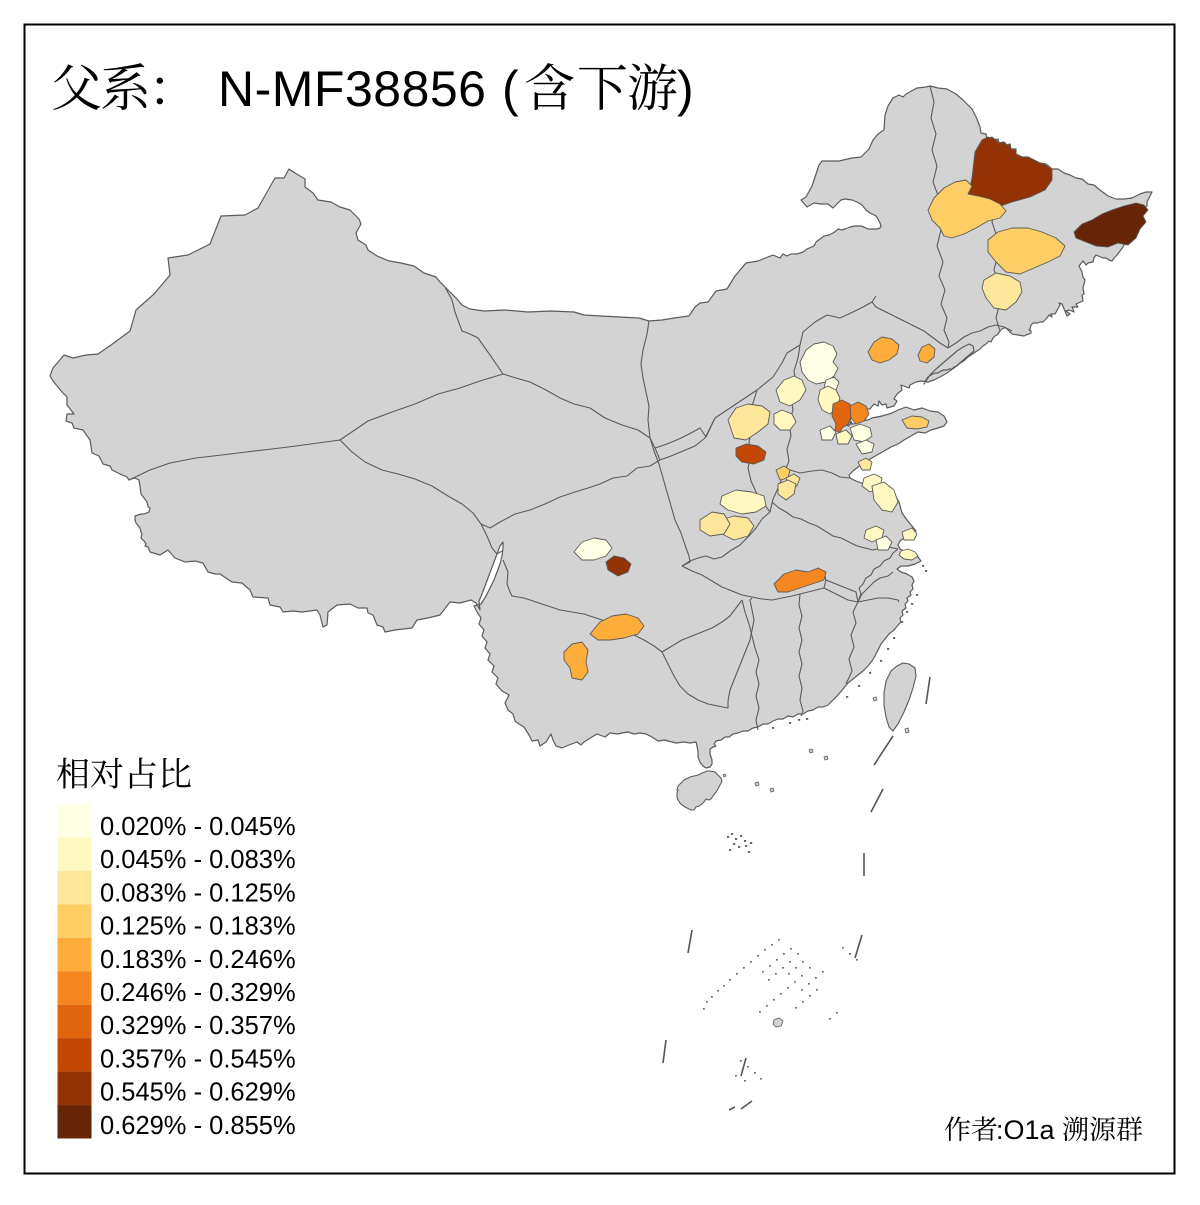 This screenshot has width=1200, height=1205. What do you see at coordinates (198, 960) in the screenshot?
I see `svg-text: 0.183% - 0.246%` at bounding box center [198, 960].